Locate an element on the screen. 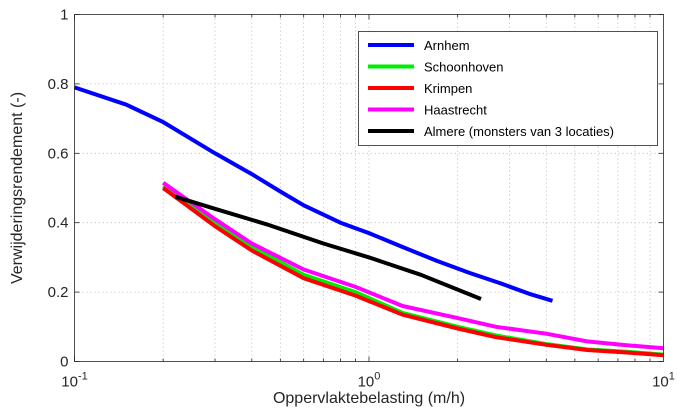  legend-entry-label: Arnhem is located at coordinates (447, 45).